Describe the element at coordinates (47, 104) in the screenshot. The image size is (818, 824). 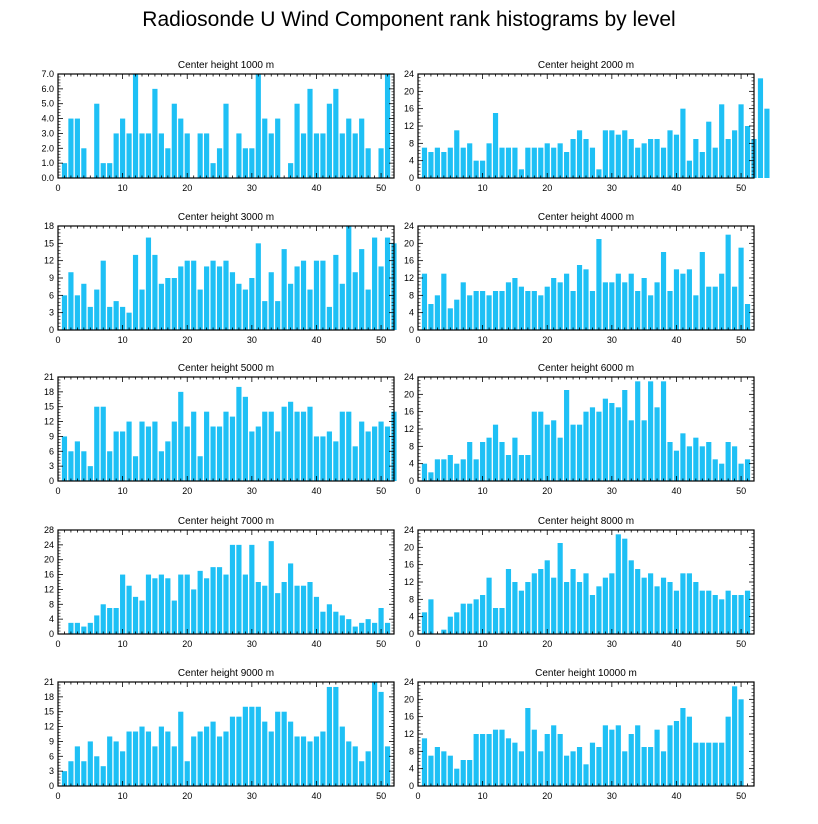
I see `y-tick-label: 5.0` at that location.